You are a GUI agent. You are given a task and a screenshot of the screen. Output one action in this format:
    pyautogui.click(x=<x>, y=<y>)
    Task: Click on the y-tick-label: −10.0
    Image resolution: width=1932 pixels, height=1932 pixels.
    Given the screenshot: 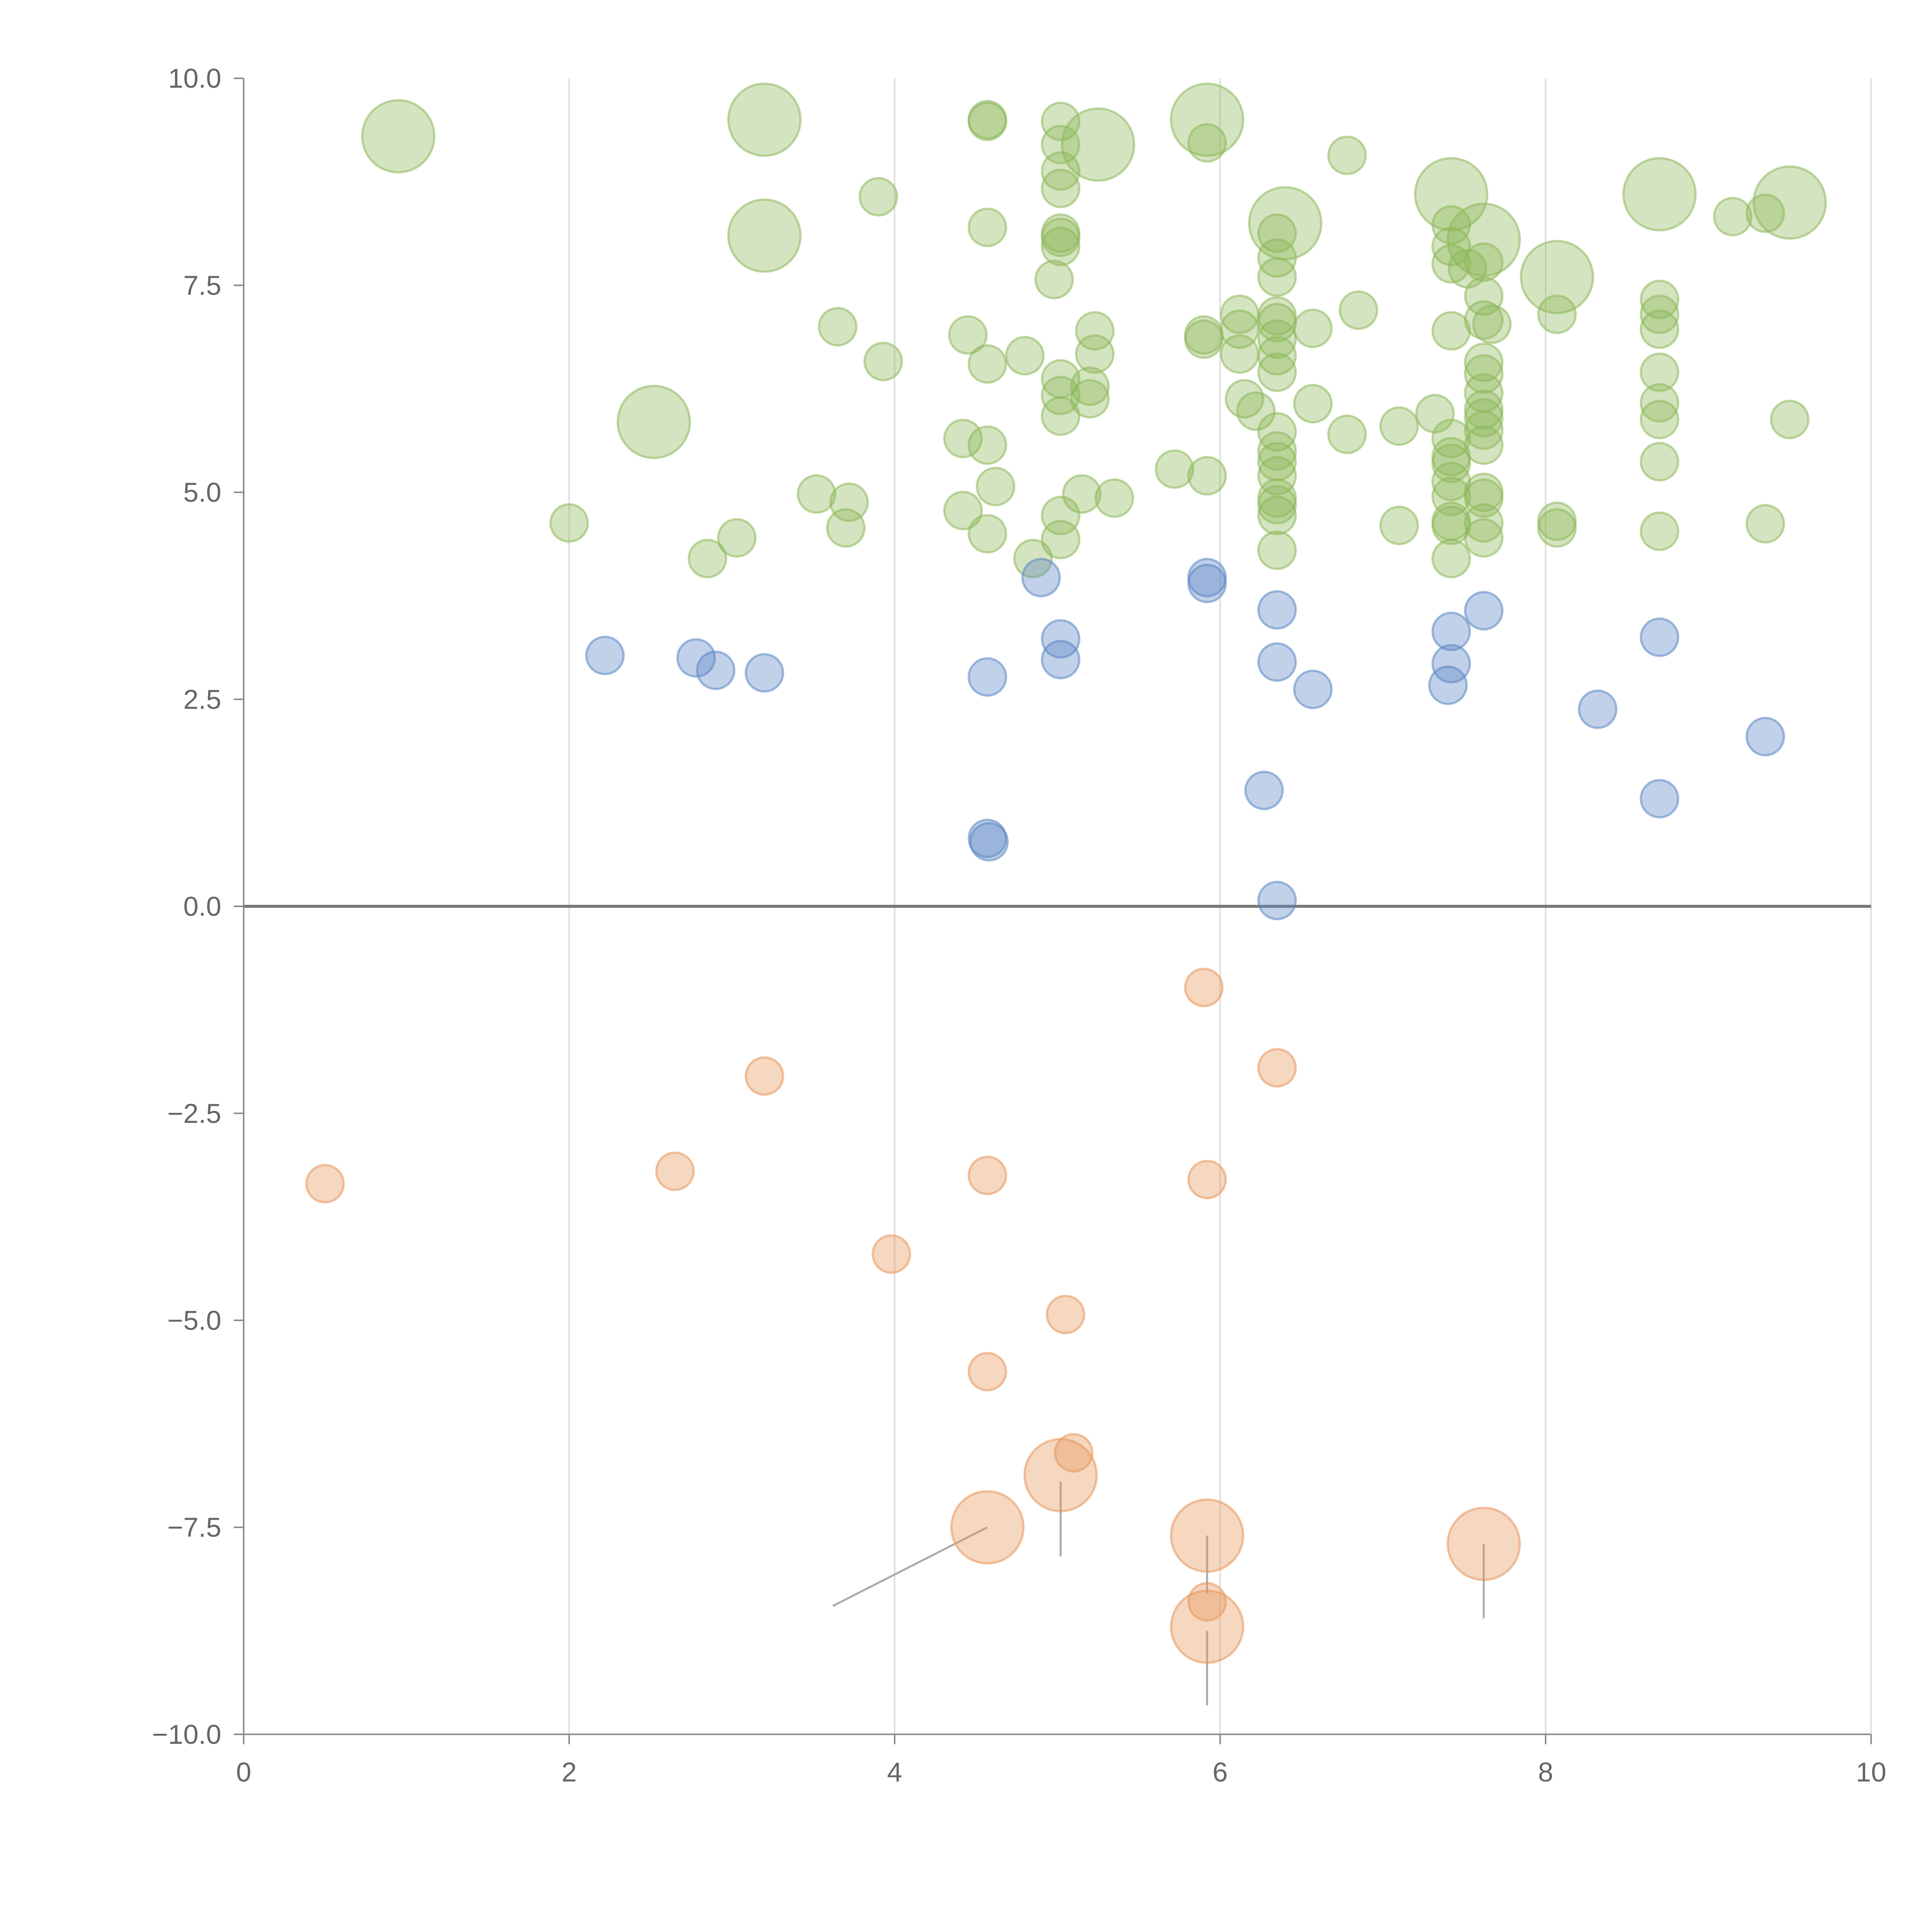 What is the action you would take?
    pyautogui.click(x=186, y=1735)
    